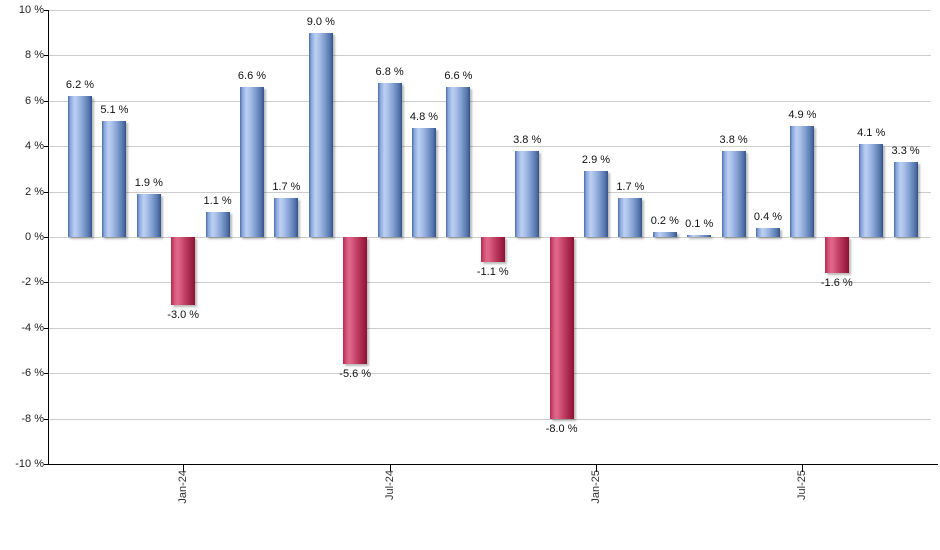 The height and width of the screenshot is (550, 940). Describe the element at coordinates (34, 237) in the screenshot. I see `y-axis-tick-label: 0 %` at that location.